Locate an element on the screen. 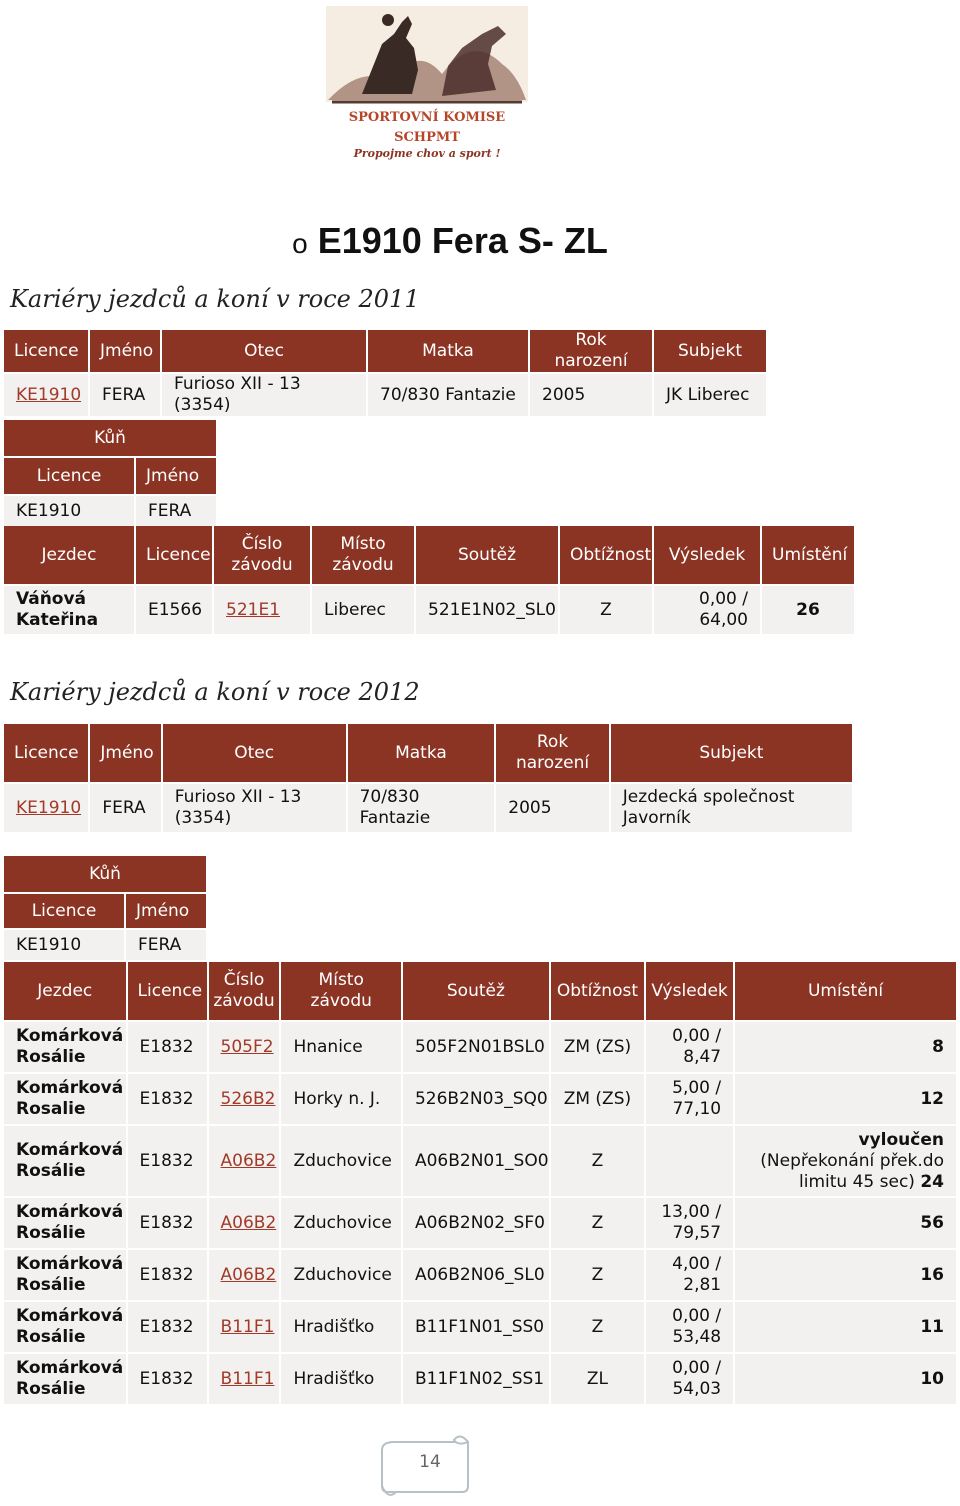 This screenshot has width=960, height=1506. cislo-cell: A06B2 is located at coordinates (244, 1223).